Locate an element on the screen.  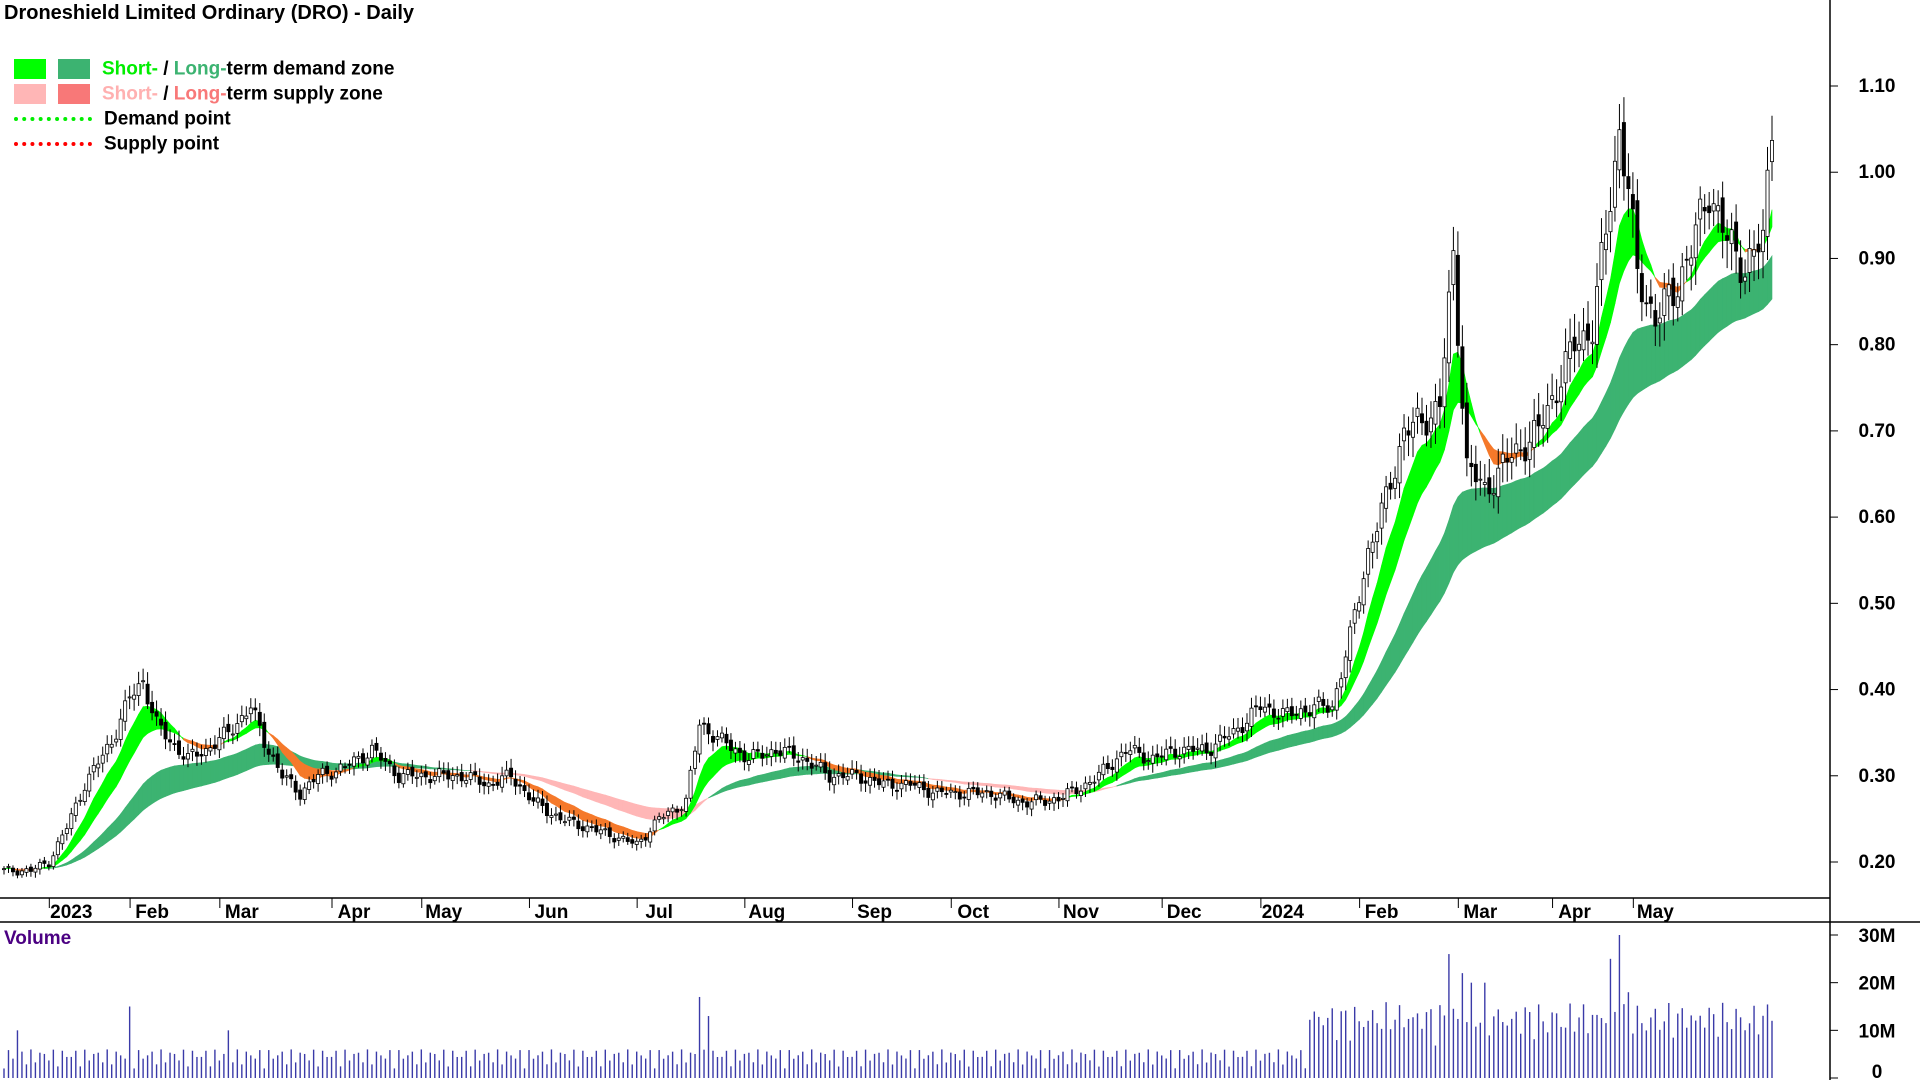
volume-axis: 010M20M30M is located at coordinates (1862, 1003).